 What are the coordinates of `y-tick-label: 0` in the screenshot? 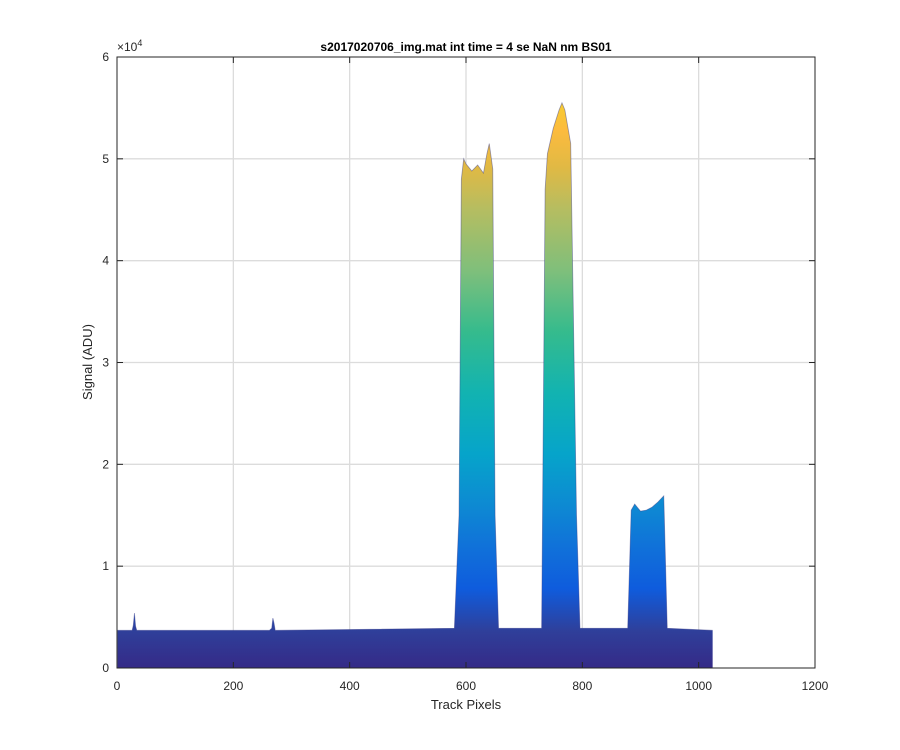 It's located at (105, 668).